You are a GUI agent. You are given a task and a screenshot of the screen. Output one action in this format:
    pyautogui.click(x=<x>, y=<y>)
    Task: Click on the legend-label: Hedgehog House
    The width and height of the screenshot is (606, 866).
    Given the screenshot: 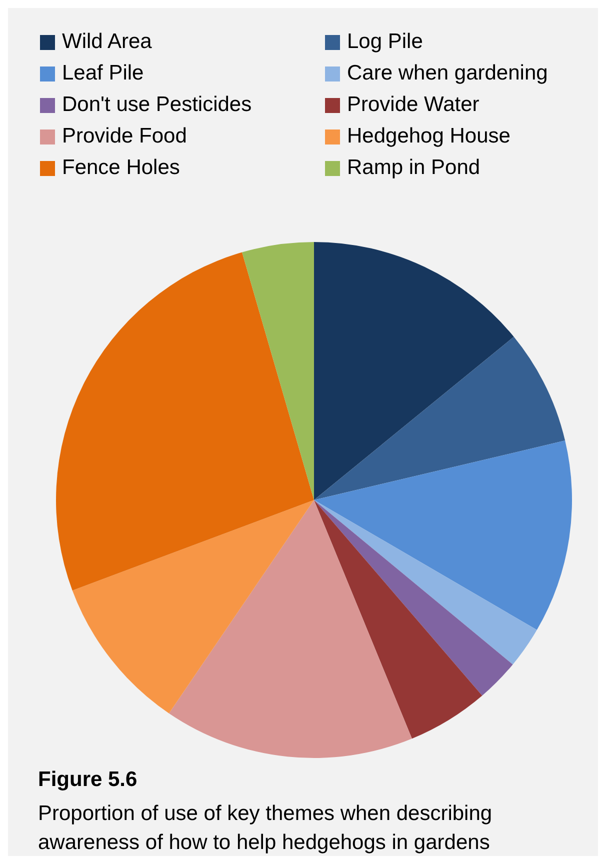 What is the action you would take?
    pyautogui.click(x=428, y=136)
    